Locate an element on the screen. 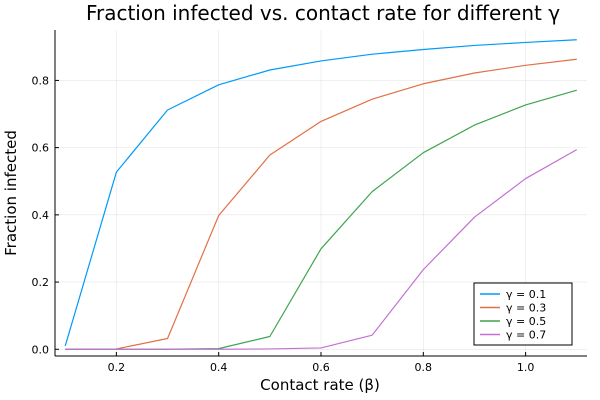 This screenshot has width=600, height=400. legend-label-3: γ = 0.5 is located at coordinates (526, 321).